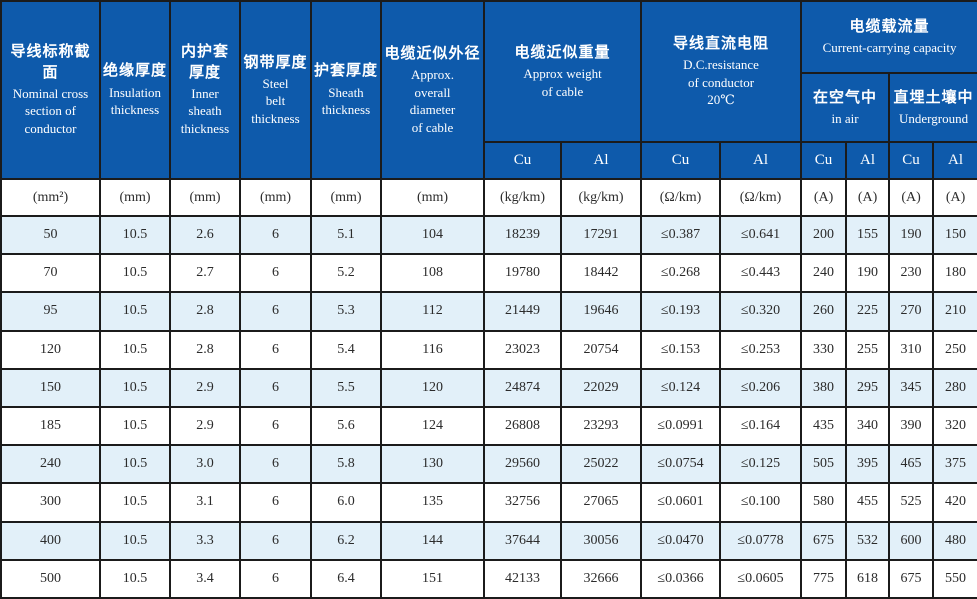 The height and width of the screenshot is (599, 977). I want to click on table-cell: 32666, so click(601, 578).